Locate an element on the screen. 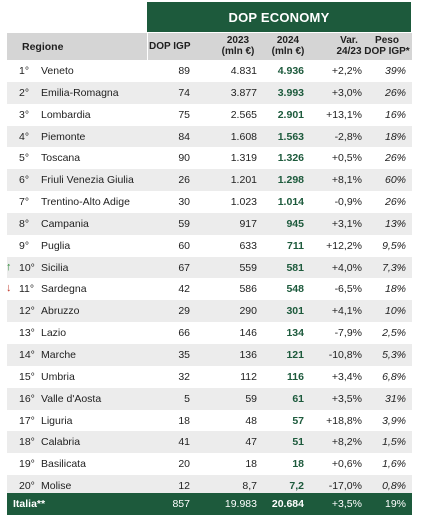  dop-igp-weight: 10% is located at coordinates (395, 311).